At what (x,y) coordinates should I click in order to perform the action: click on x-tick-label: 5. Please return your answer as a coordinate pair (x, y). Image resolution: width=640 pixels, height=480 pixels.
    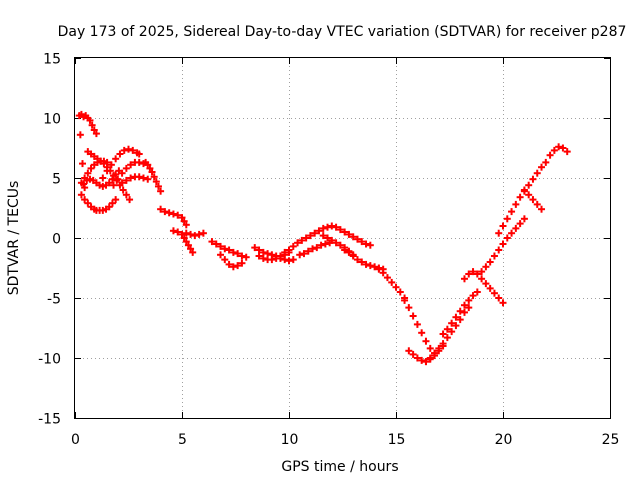
    Looking at the image, I should click on (182, 440).